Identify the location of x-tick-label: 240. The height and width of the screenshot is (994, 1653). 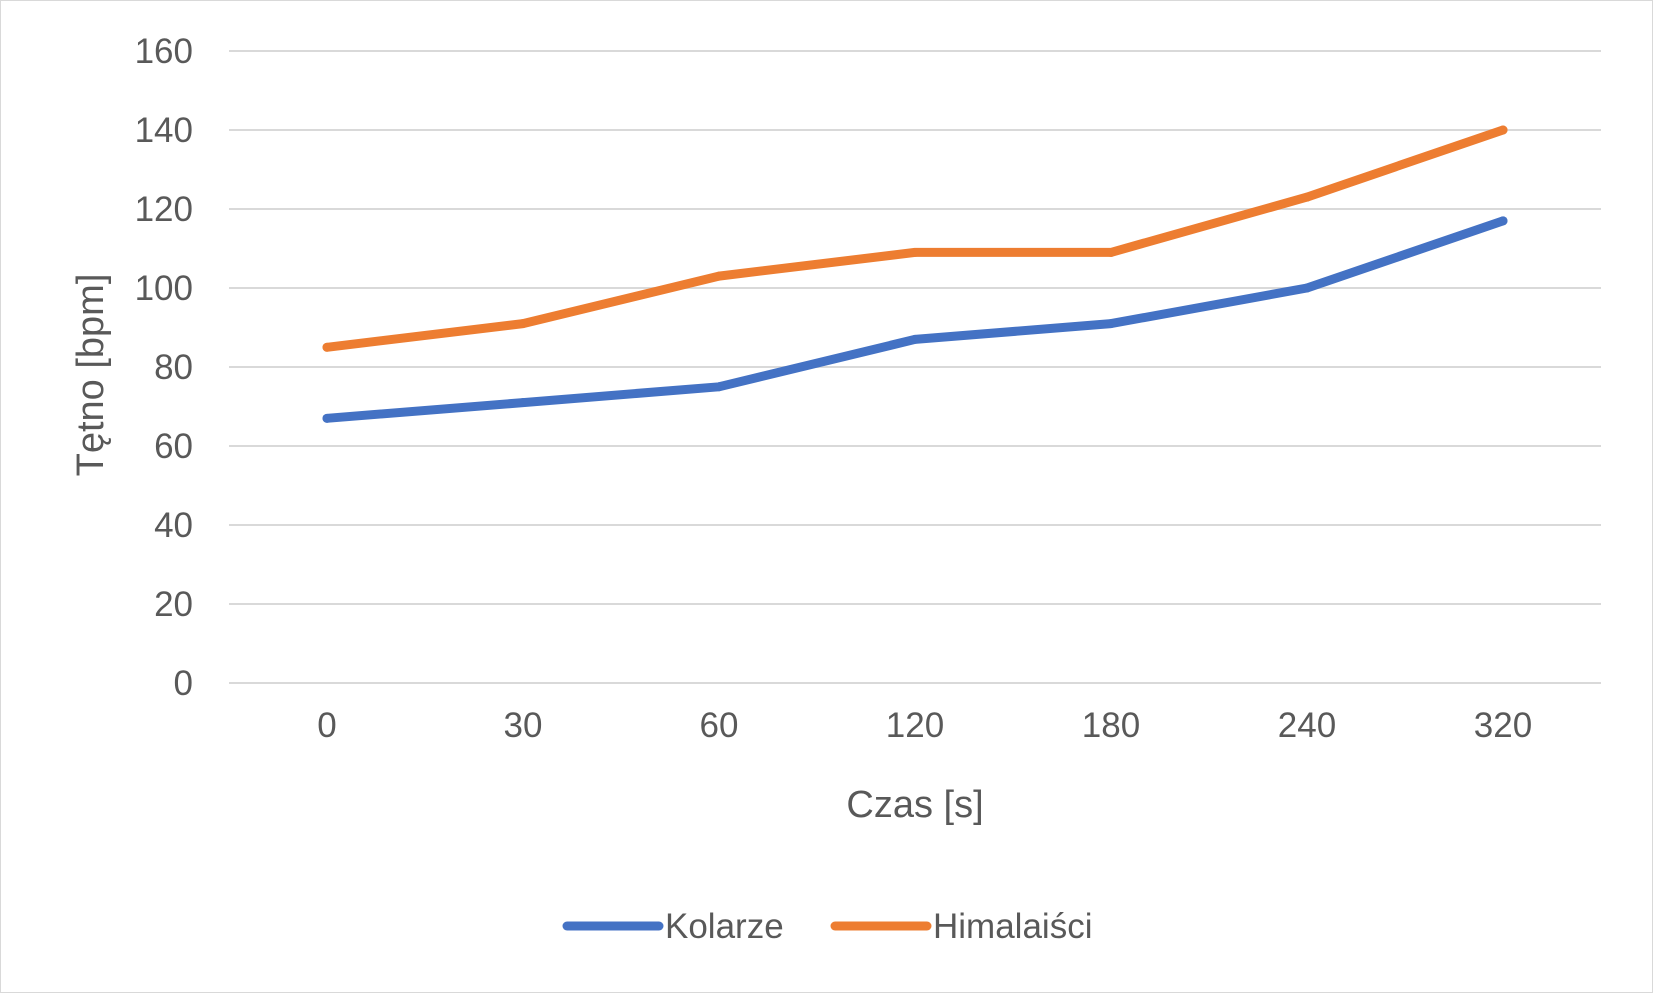
(1307, 725).